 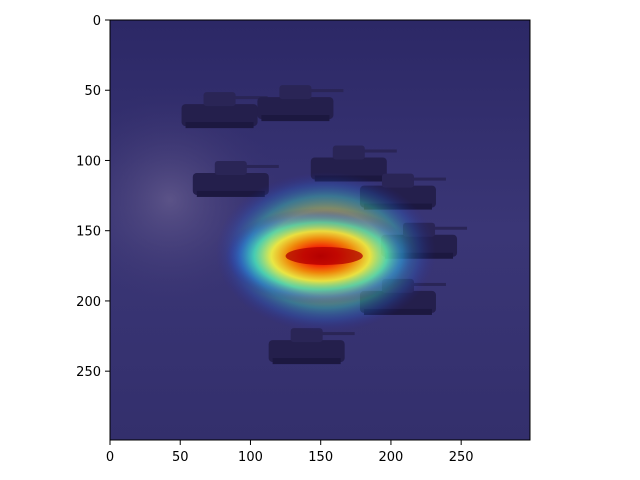 I want to click on y-tick-label: 100, so click(x=88, y=161).